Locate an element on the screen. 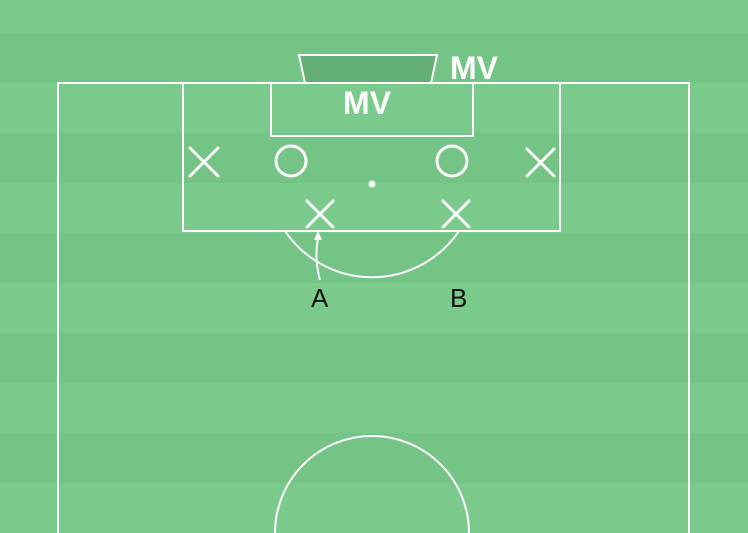 The height and width of the screenshot is (533, 748). goalkeeper-label-box: MV is located at coordinates (367, 103).